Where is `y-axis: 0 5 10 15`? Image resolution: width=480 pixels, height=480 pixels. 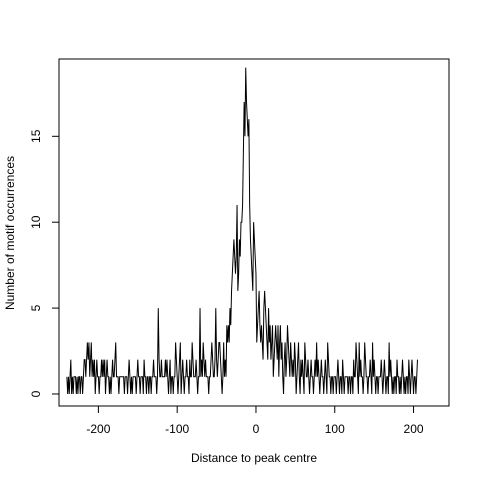 y-axis: 0 5 10 15 is located at coordinates (44, 263).